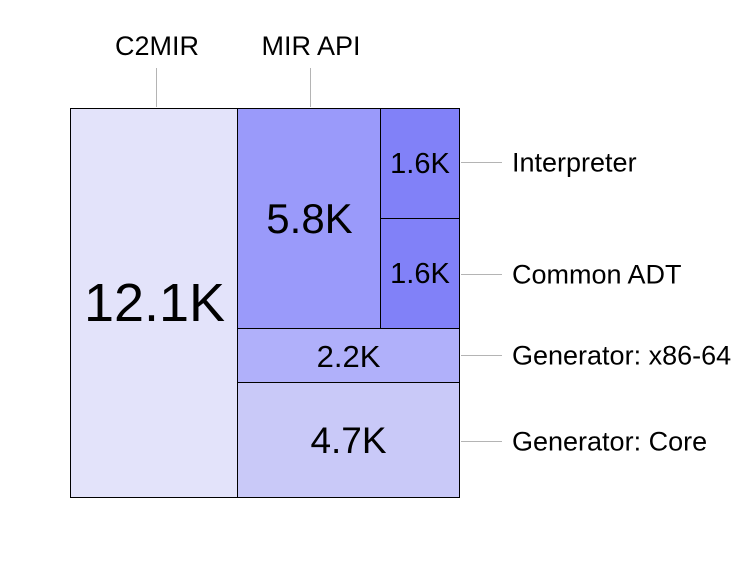 Image resolution: width=756 pixels, height=567 pixels. Describe the element at coordinates (311, 46) in the screenshot. I see `label-mir-api: MIR API` at that location.